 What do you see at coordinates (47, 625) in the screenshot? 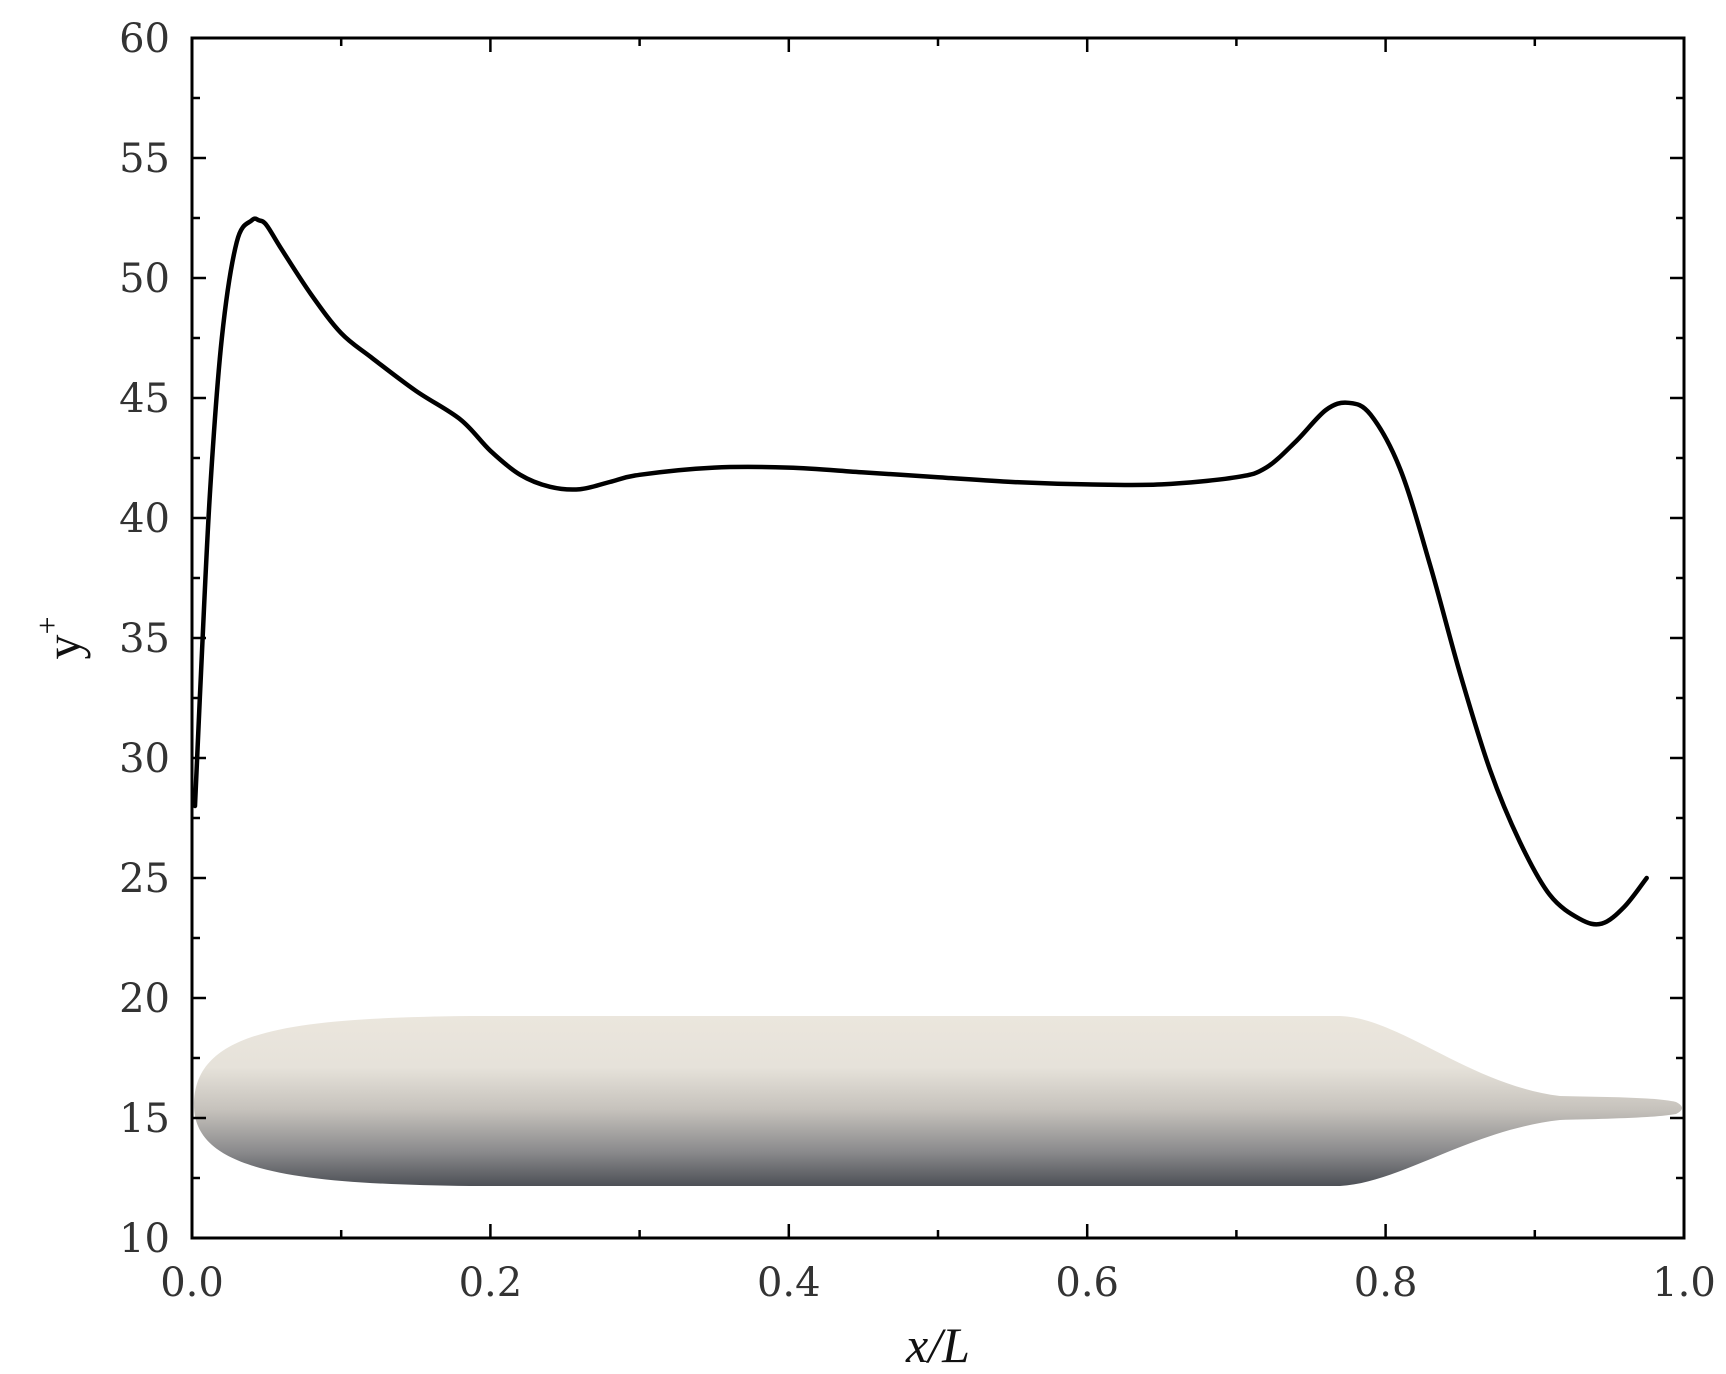
I see `y-axis-title-superscript: +` at bounding box center [47, 625].